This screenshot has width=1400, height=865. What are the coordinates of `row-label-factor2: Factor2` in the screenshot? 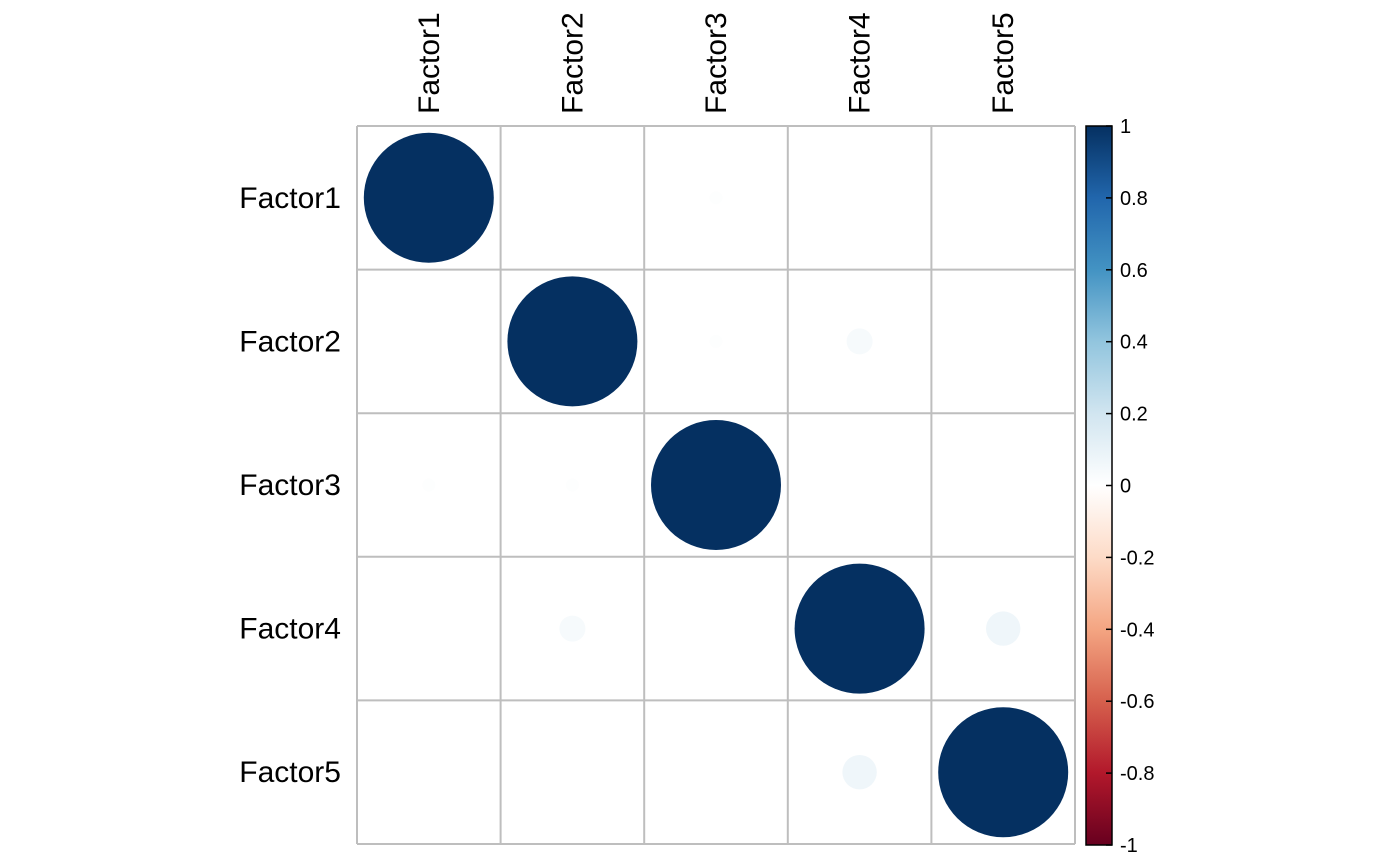 It's located at (290, 341).